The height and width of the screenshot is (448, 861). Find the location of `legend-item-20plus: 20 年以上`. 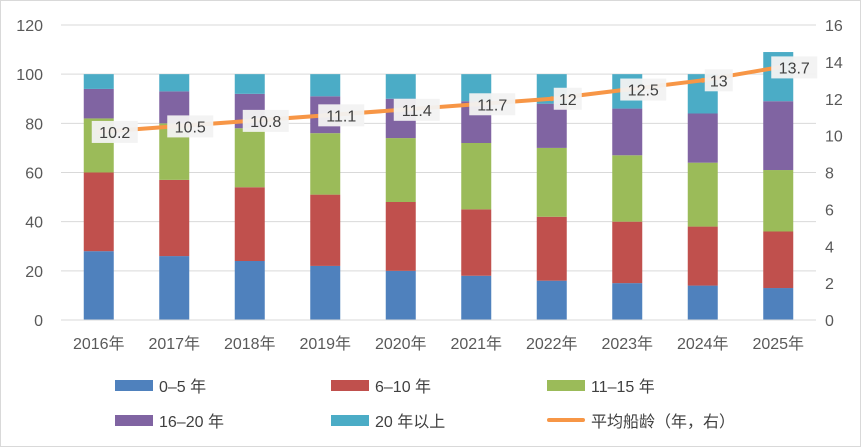

legend-item-20plus: 20 年以上 is located at coordinates (388, 420).